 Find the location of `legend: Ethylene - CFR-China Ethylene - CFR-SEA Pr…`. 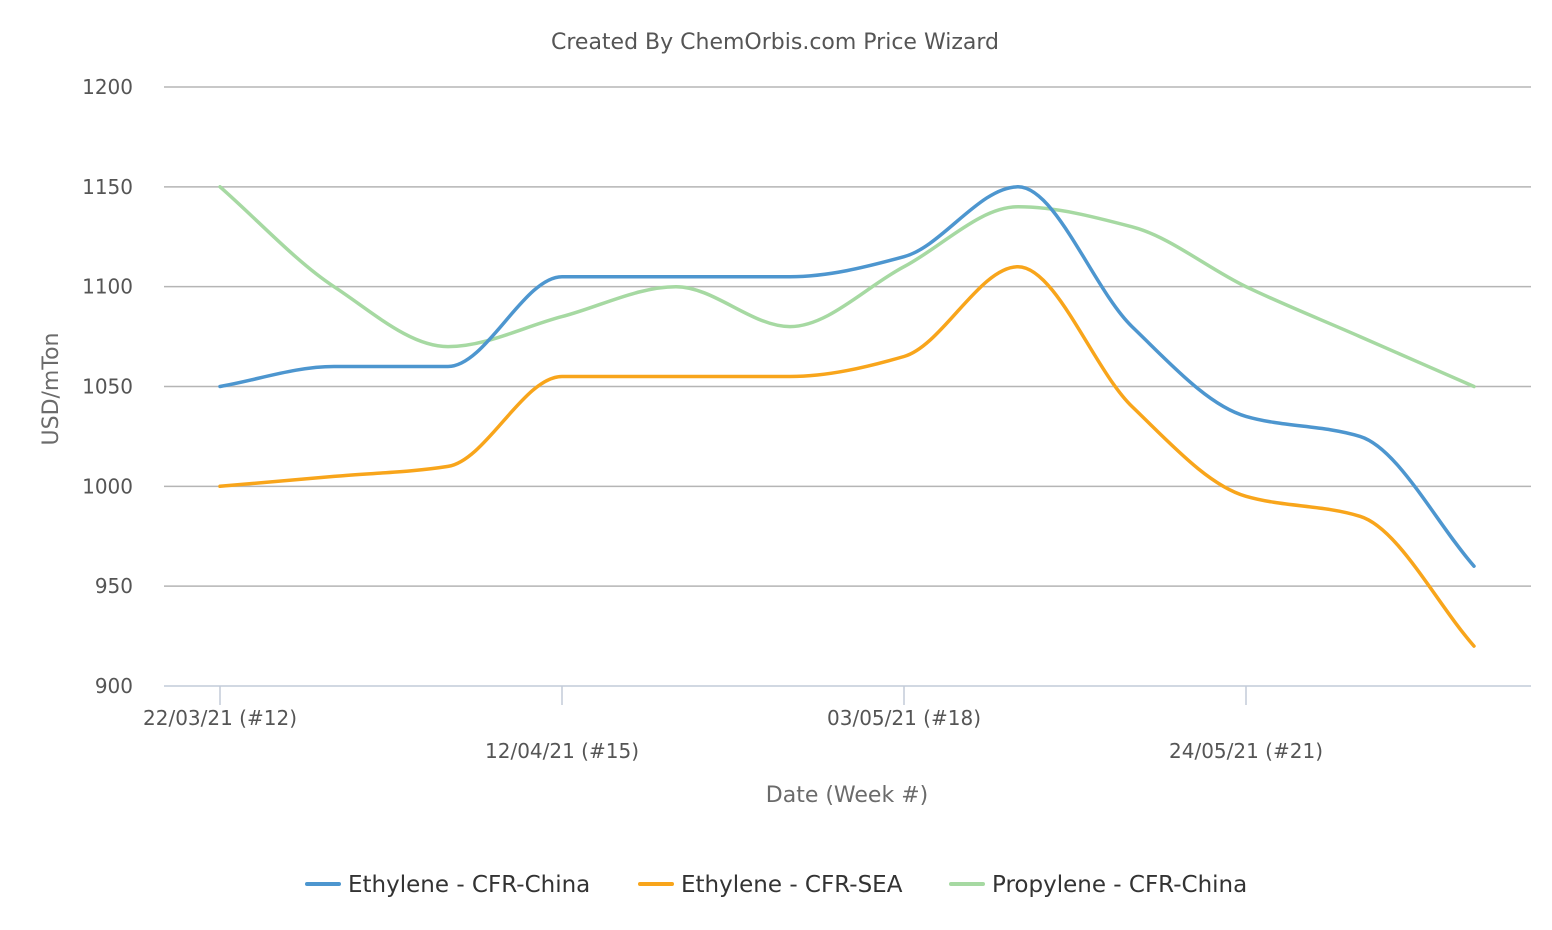

legend: Ethylene - CFR-China Ethylene - CFR-SEA Pr… is located at coordinates (776, 885).